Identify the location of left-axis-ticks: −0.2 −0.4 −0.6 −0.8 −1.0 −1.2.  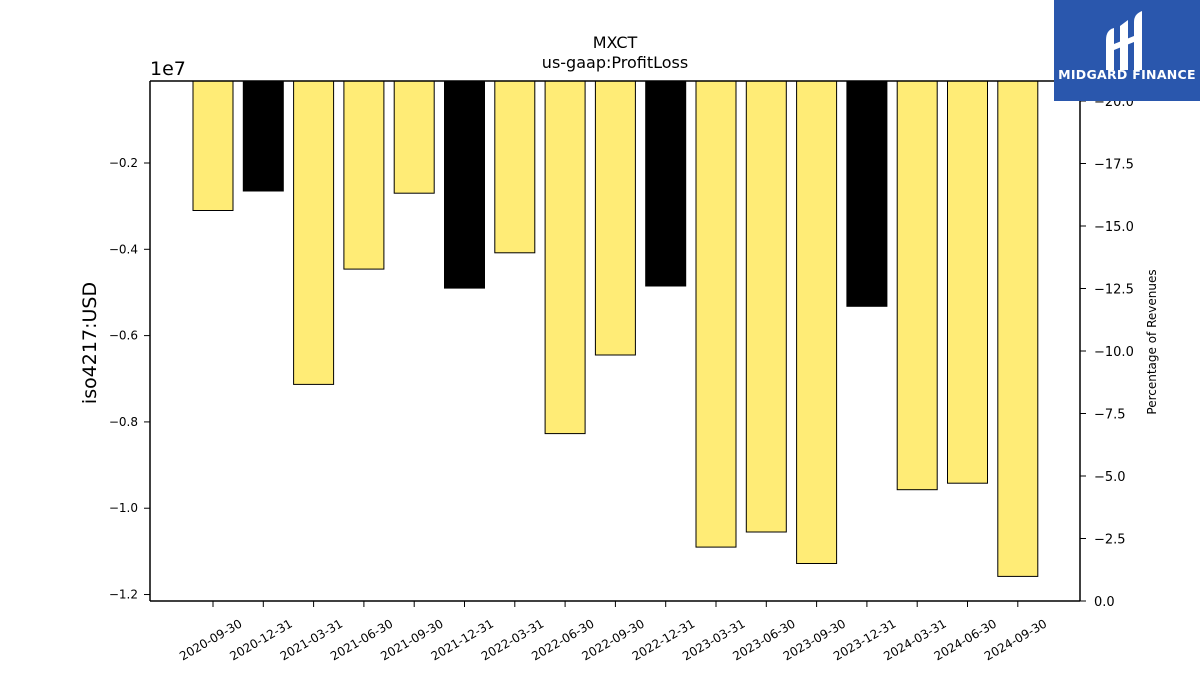
(129, 379).